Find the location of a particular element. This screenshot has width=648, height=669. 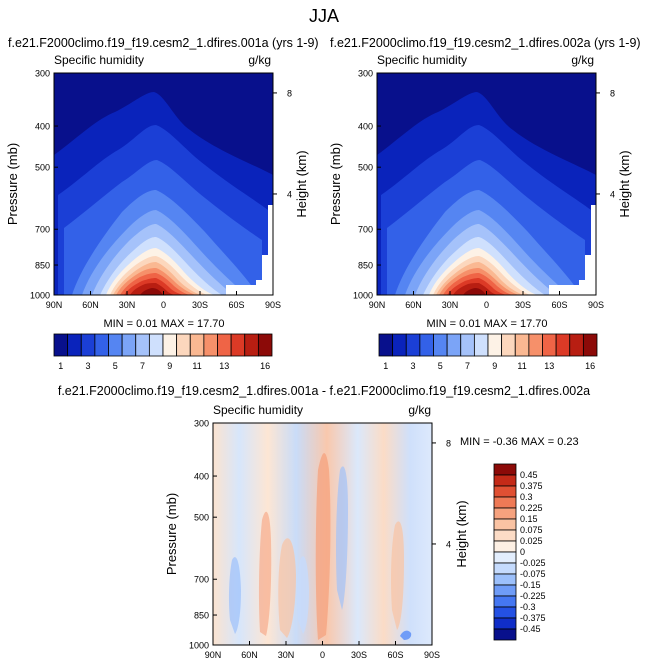

panel-left-y-tick-label: 500 is located at coordinates (42, 168).